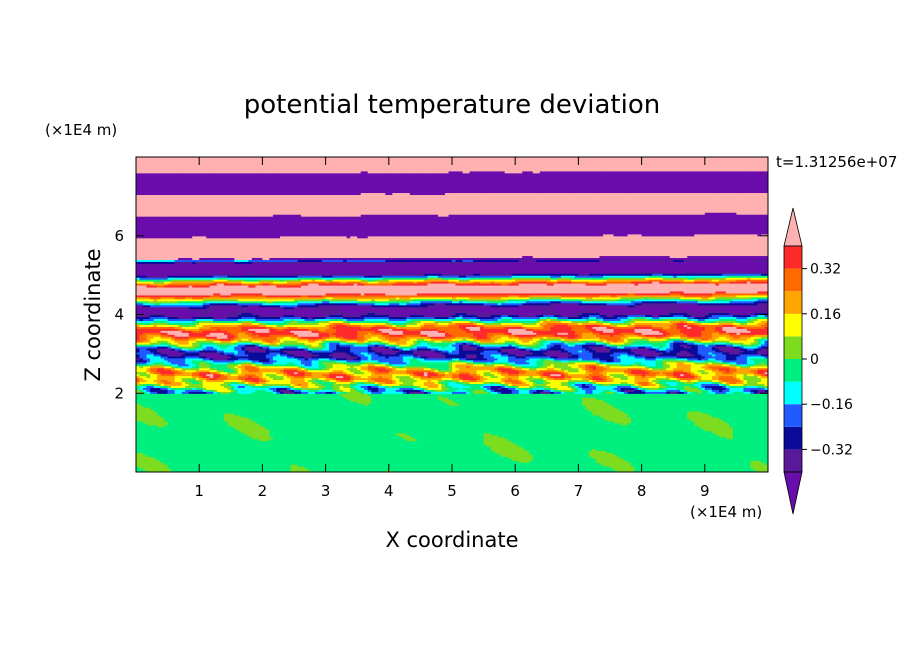 The height and width of the screenshot is (654, 904). I want to click on time-label: t=1.31256e+07, so click(836, 162).